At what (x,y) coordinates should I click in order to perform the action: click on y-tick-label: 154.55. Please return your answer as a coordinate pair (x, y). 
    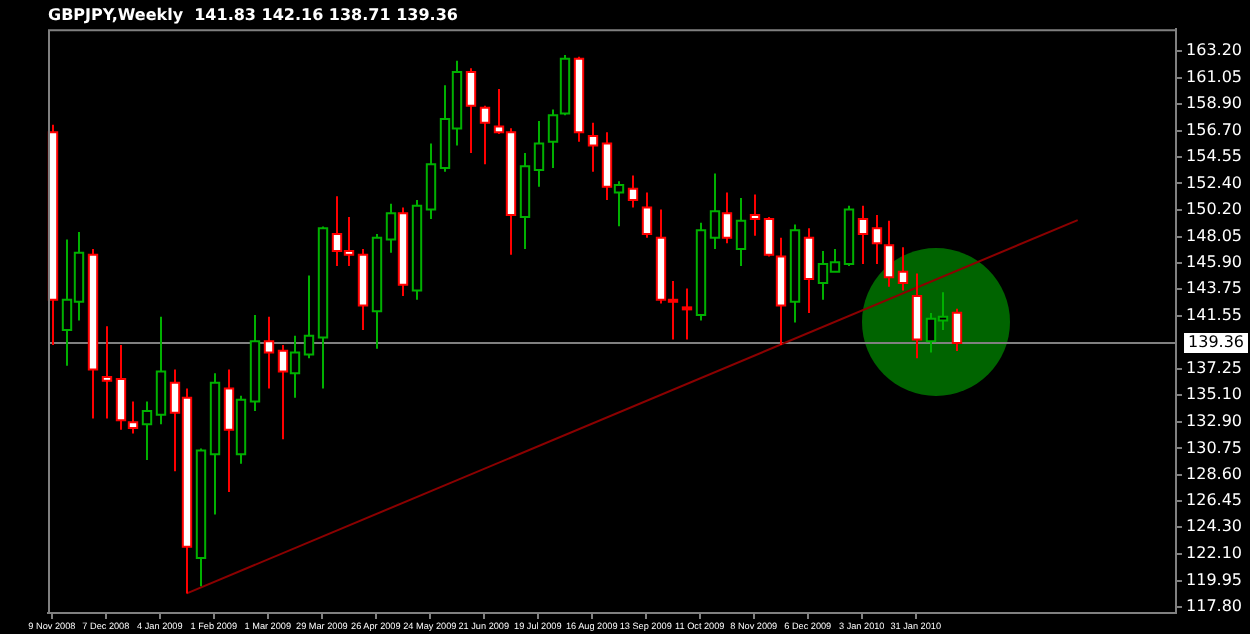
    Looking at the image, I should click on (1214, 156).